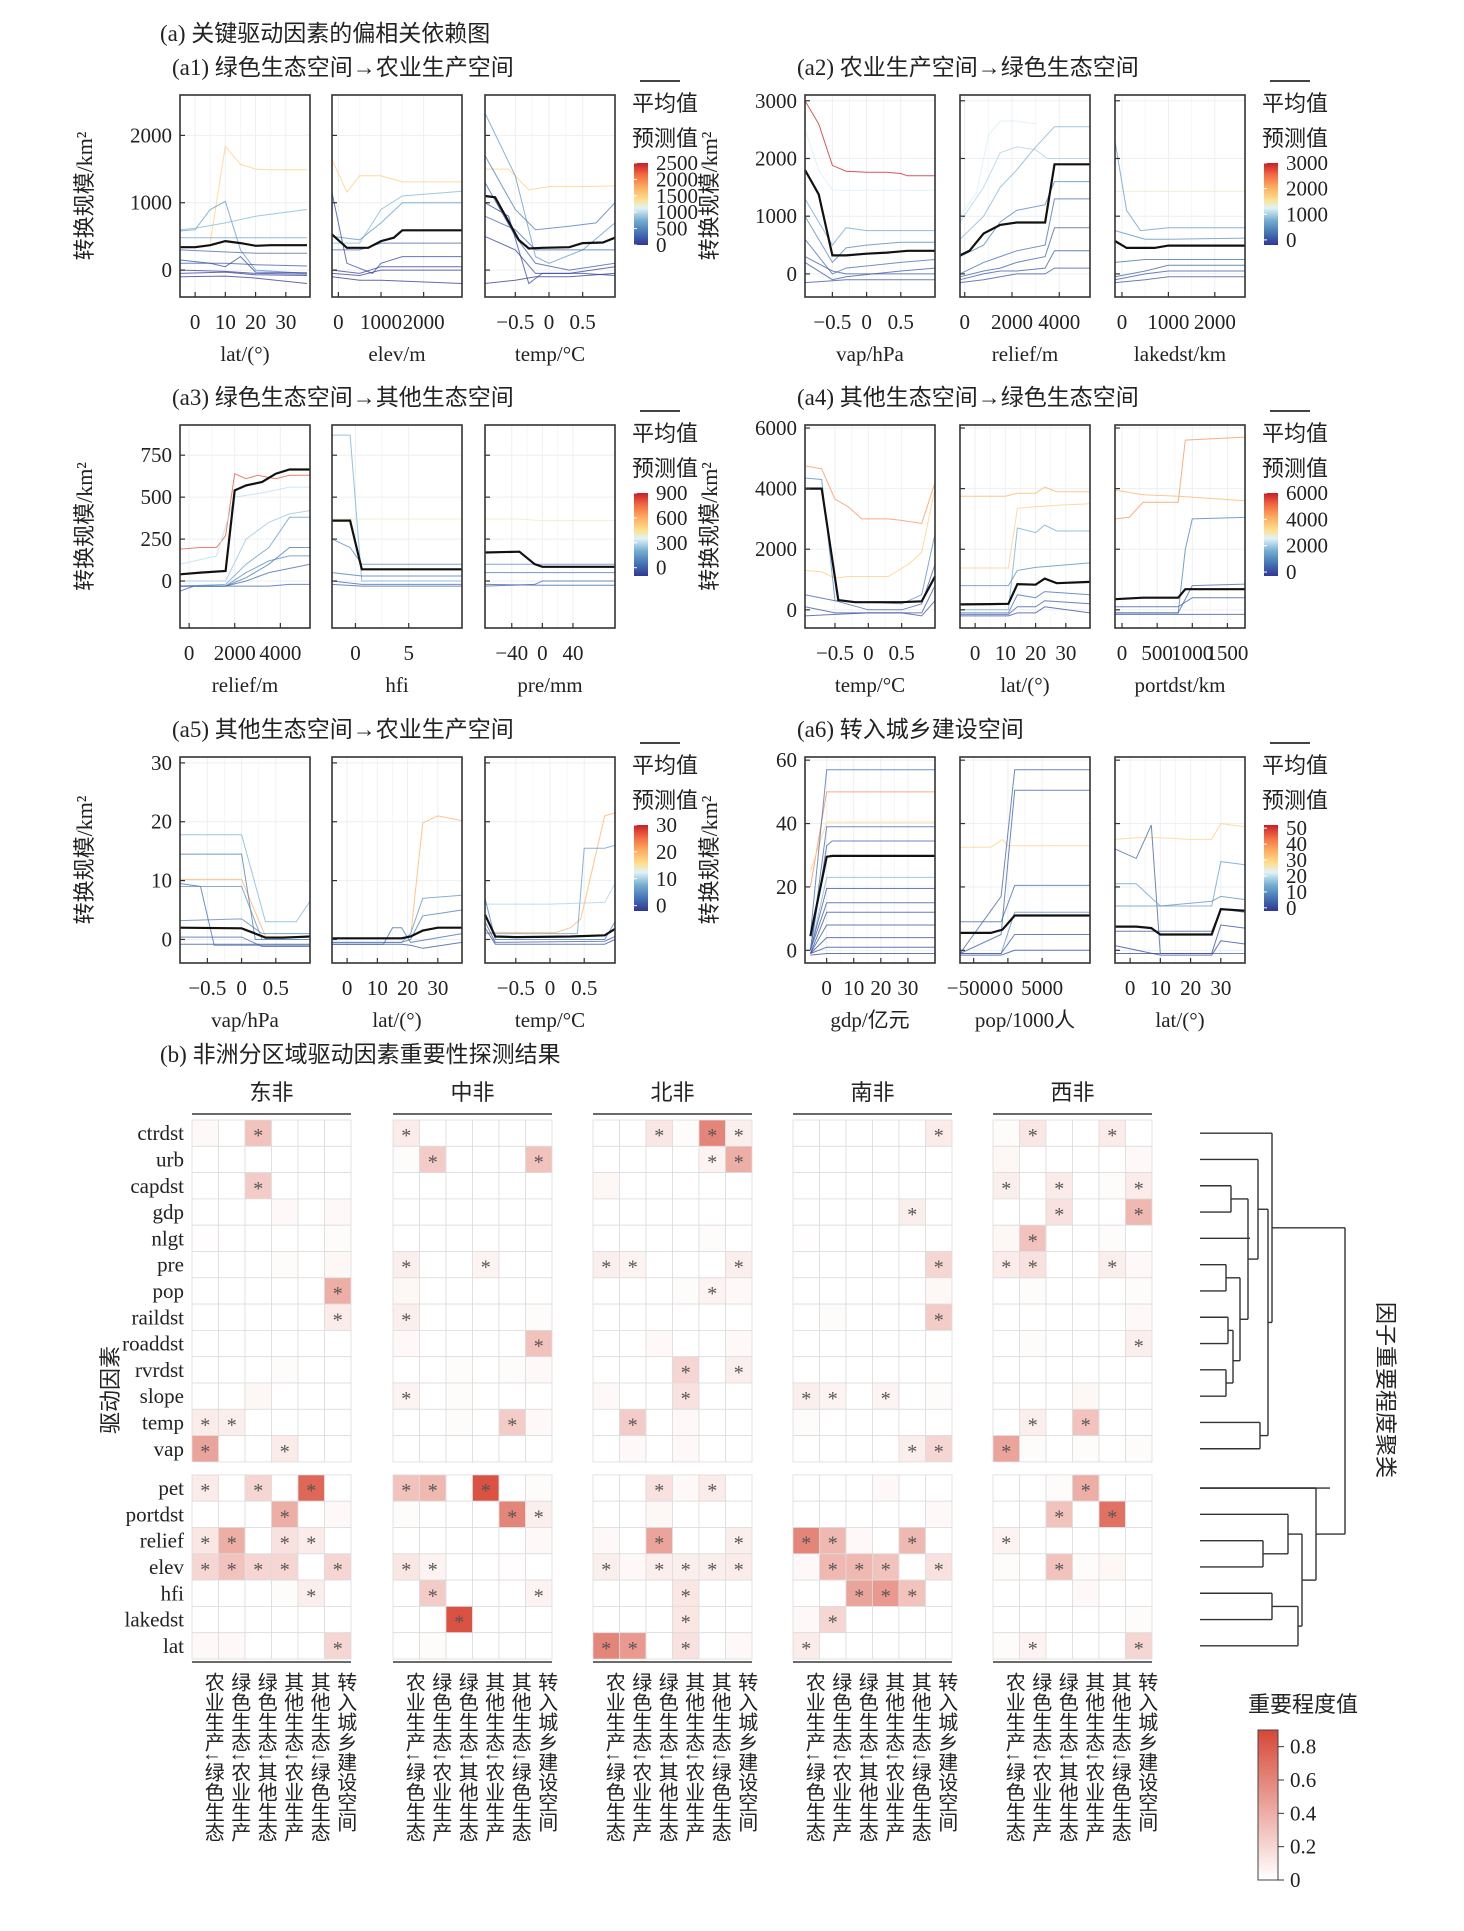  I want to click on x-tick-label: 10, so click(853, 988).